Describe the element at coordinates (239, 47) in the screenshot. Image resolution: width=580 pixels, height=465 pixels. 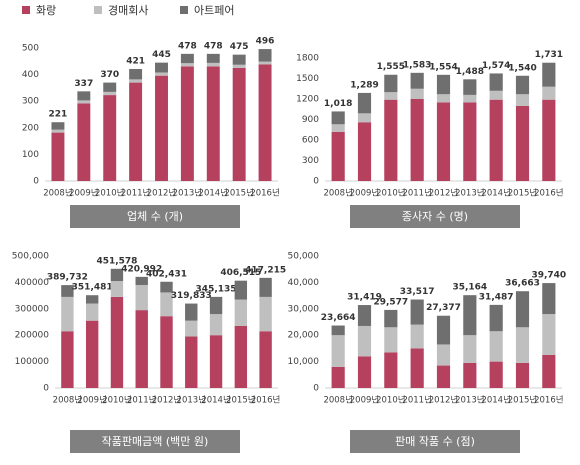
I see `total-label: 475` at that location.